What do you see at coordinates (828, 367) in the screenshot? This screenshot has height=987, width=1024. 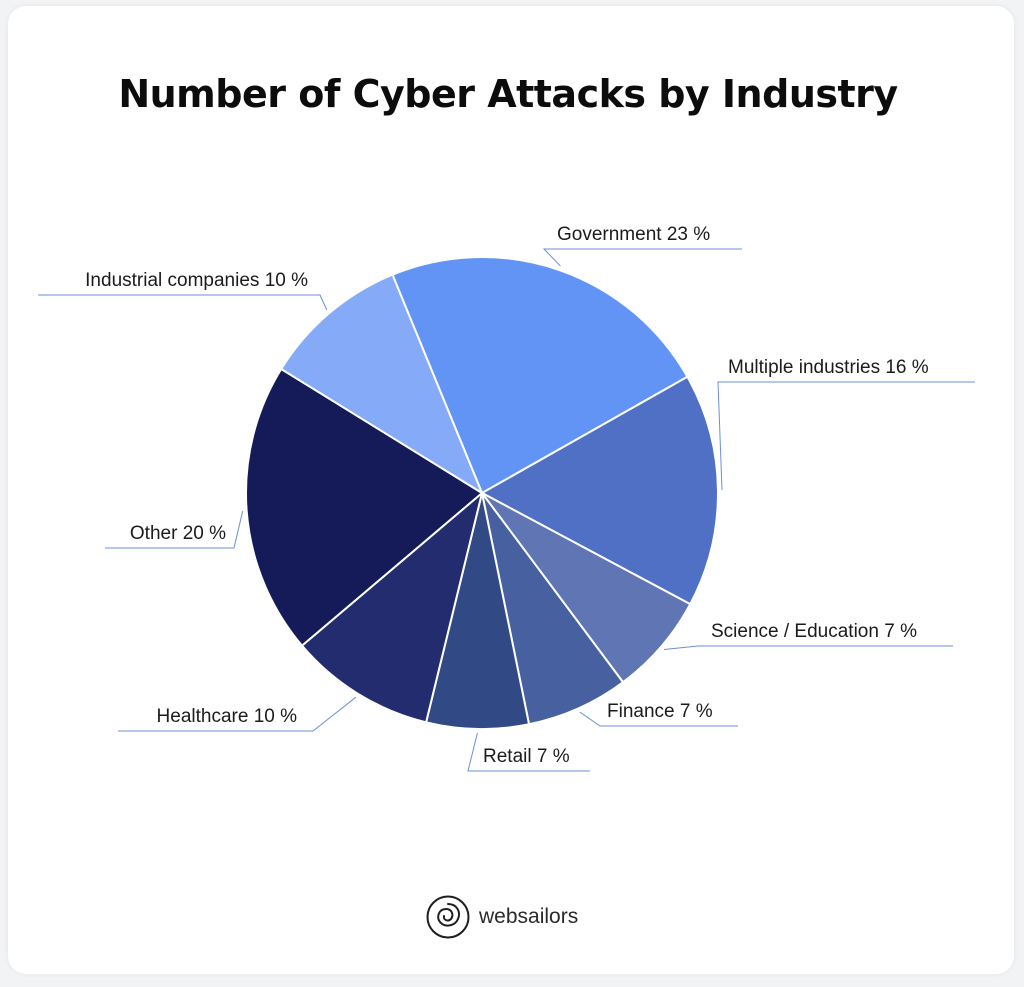 I see `slice-label: Multiple industries 16 %` at bounding box center [828, 367].